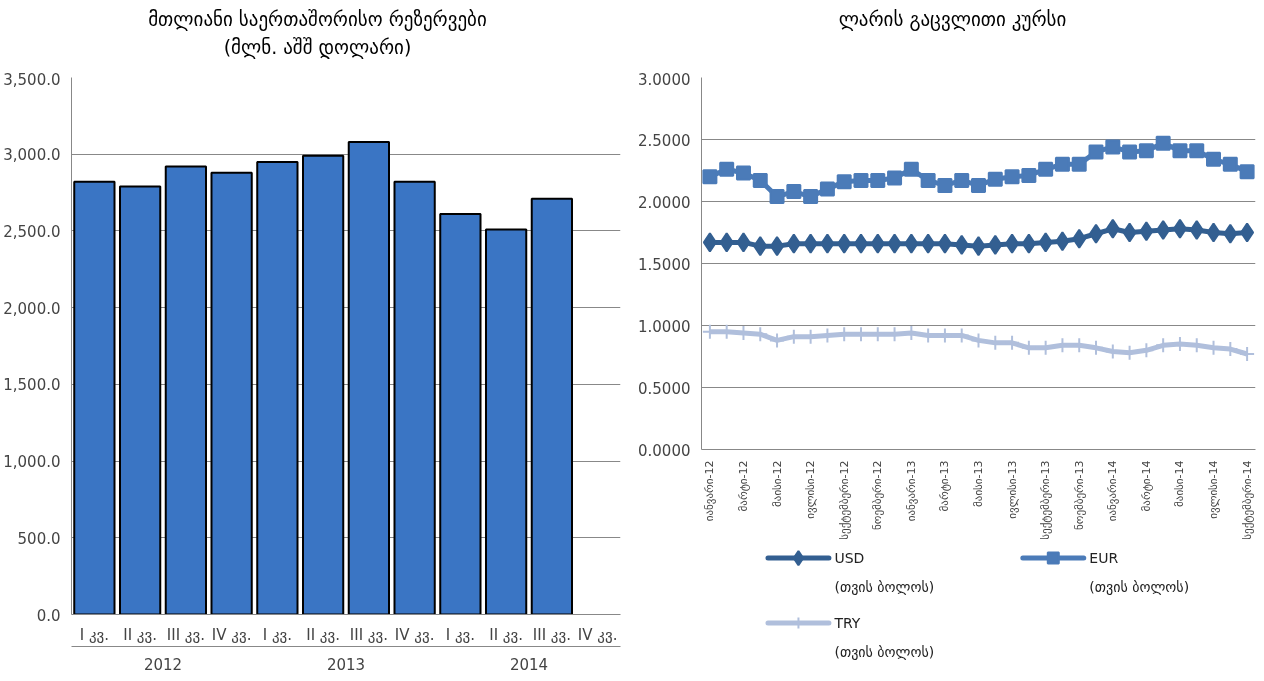  What do you see at coordinates (811, 489) in the screenshot?
I see `x-tick-label: ივლისი-12` at bounding box center [811, 489].